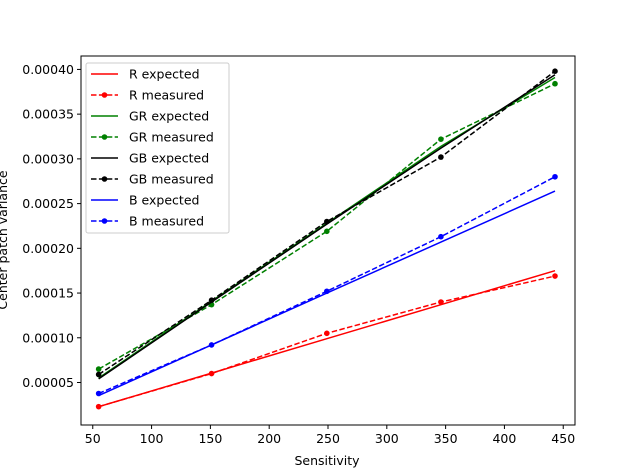 The height and width of the screenshot is (475, 634). I want to click on legend-label: GB expected, so click(169, 158).